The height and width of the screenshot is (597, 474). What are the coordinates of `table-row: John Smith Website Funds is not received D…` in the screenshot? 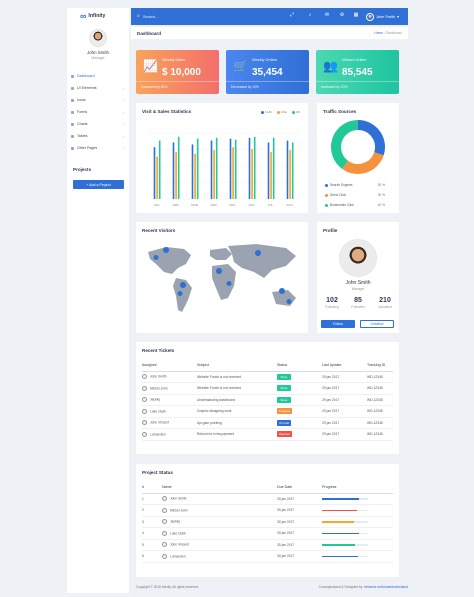 It's located at (267, 377).